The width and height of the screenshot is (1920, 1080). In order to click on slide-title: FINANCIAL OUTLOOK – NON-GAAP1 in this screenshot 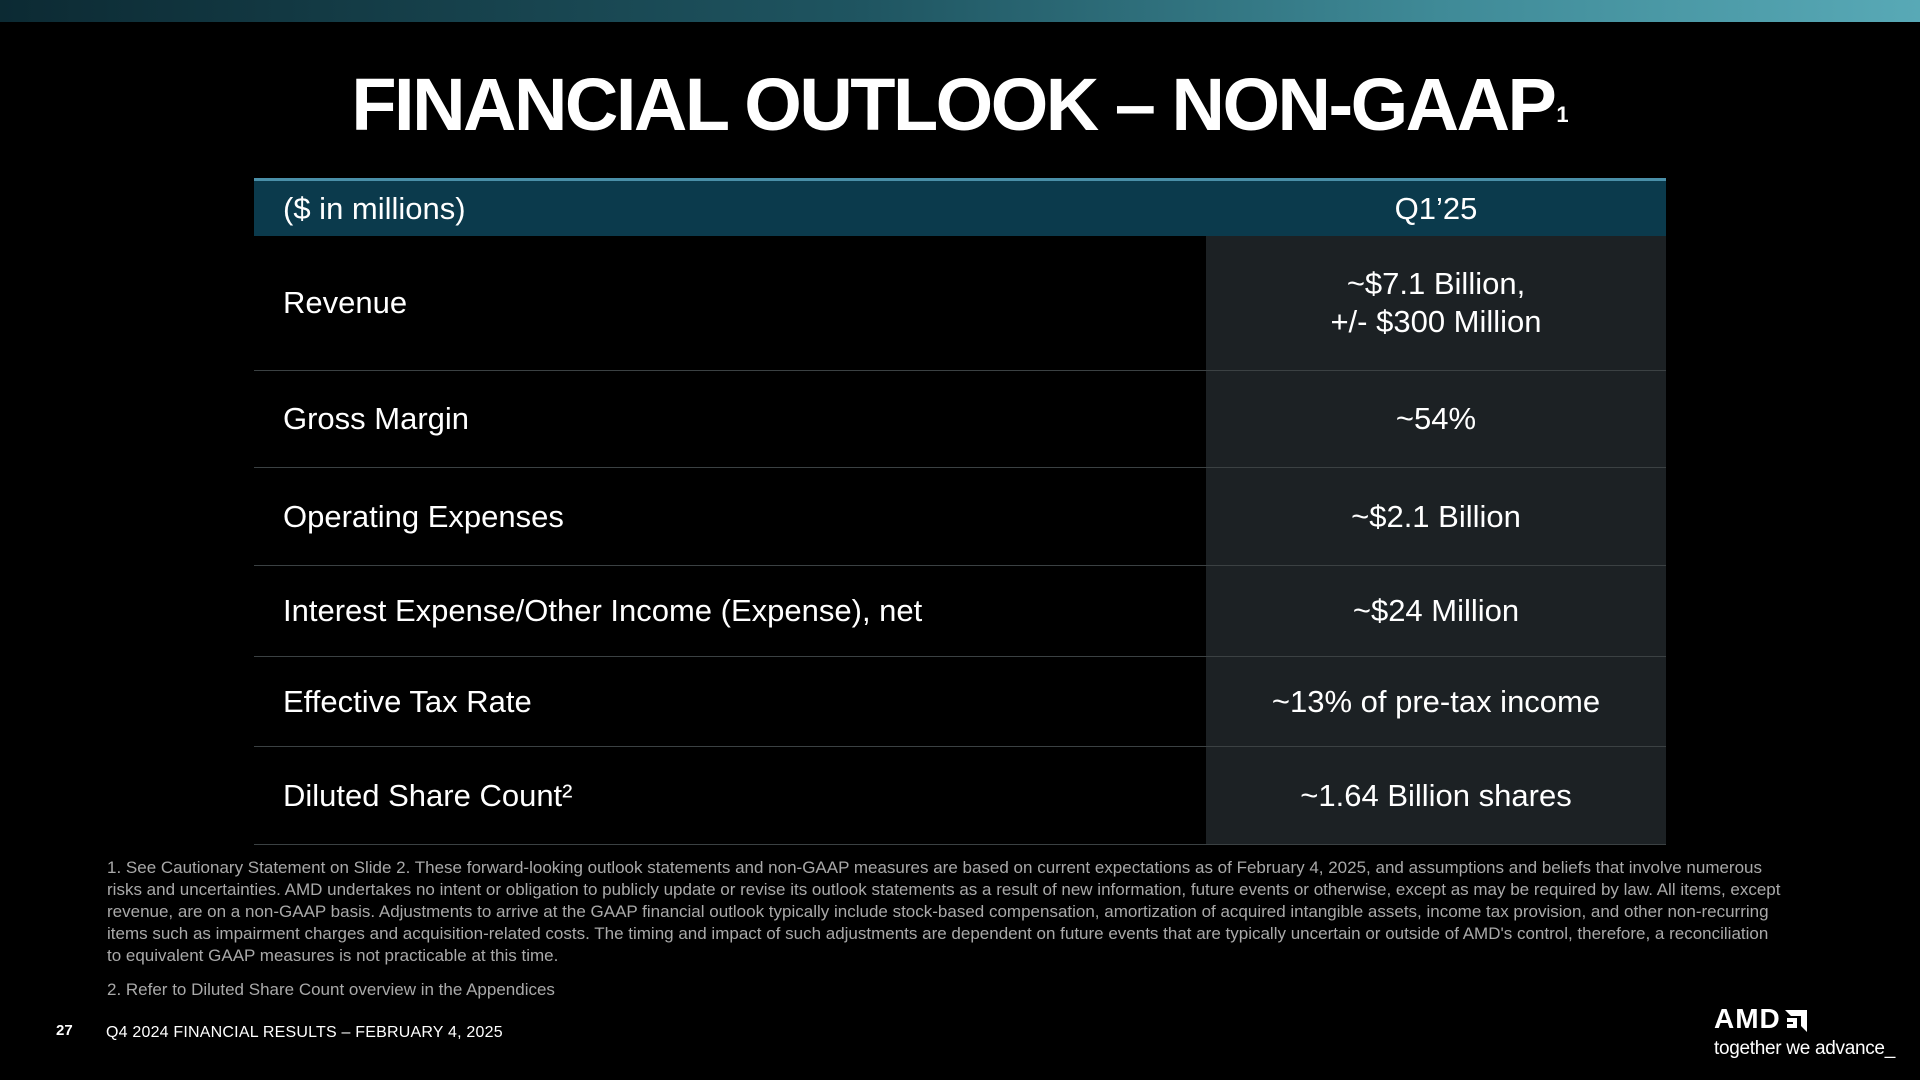, I will do `click(960, 105)`.